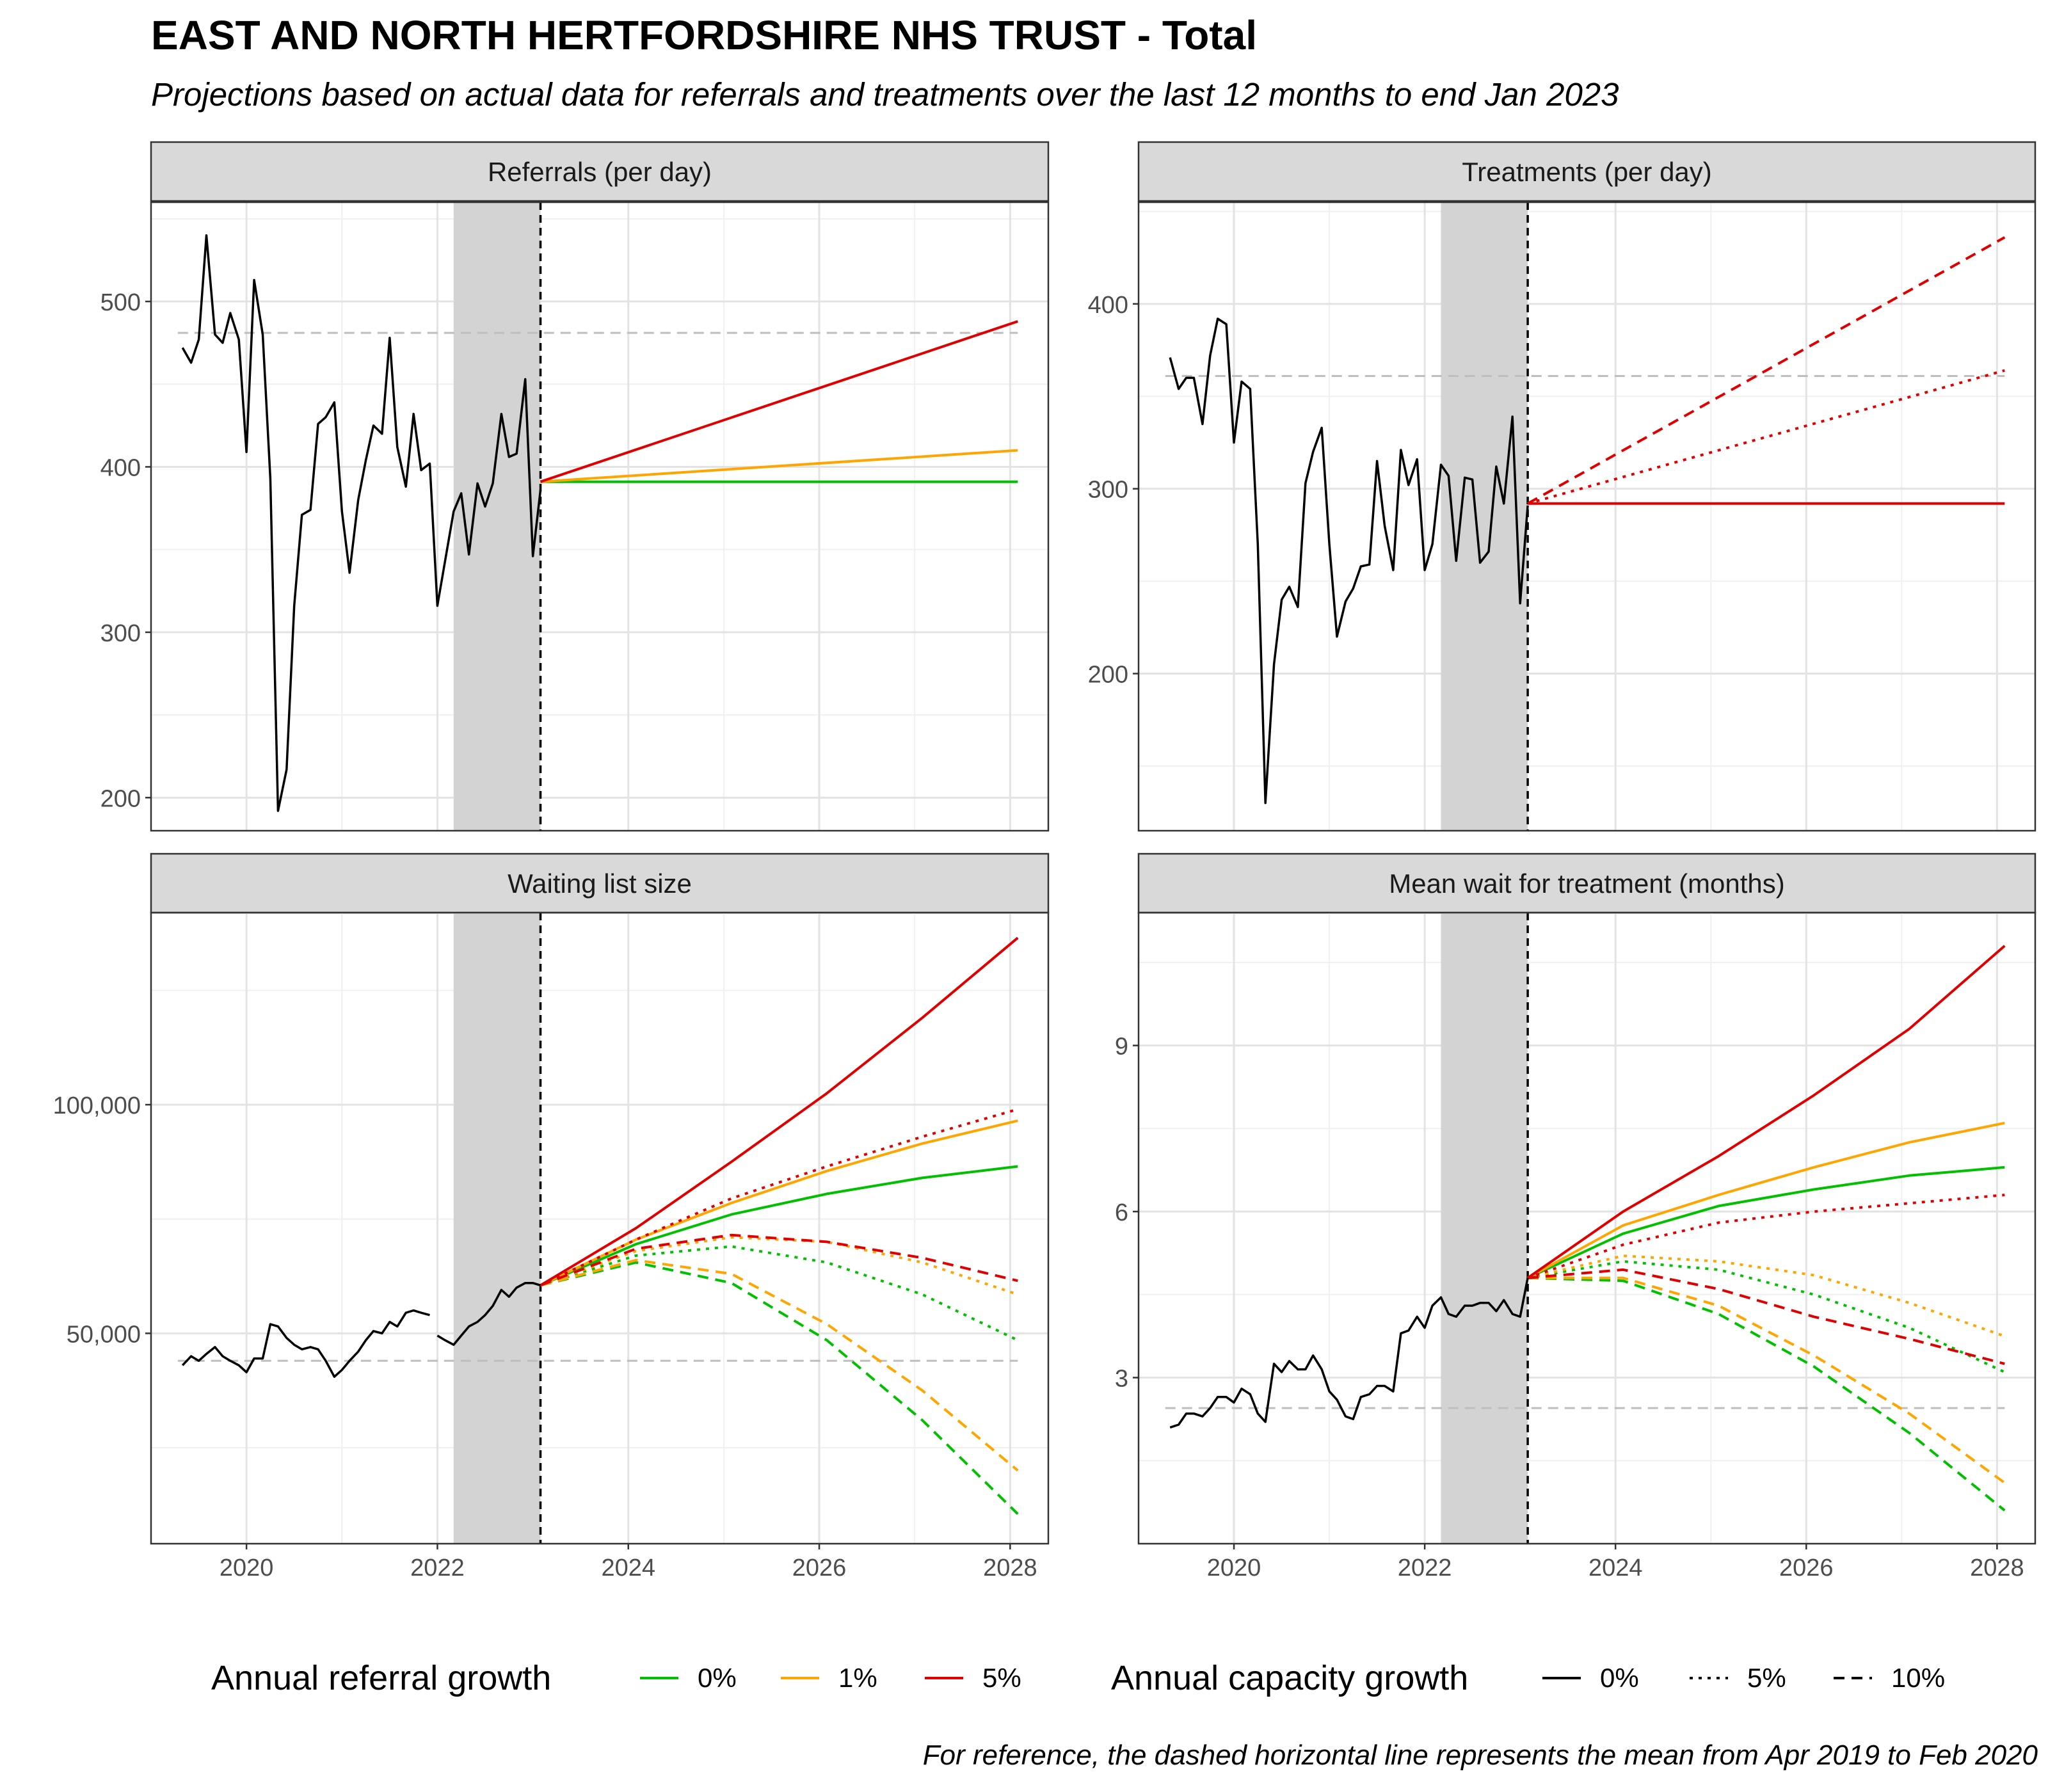 This screenshot has width=2048, height=1792. I want to click on y-tick-label: 100,000, so click(97, 1105).